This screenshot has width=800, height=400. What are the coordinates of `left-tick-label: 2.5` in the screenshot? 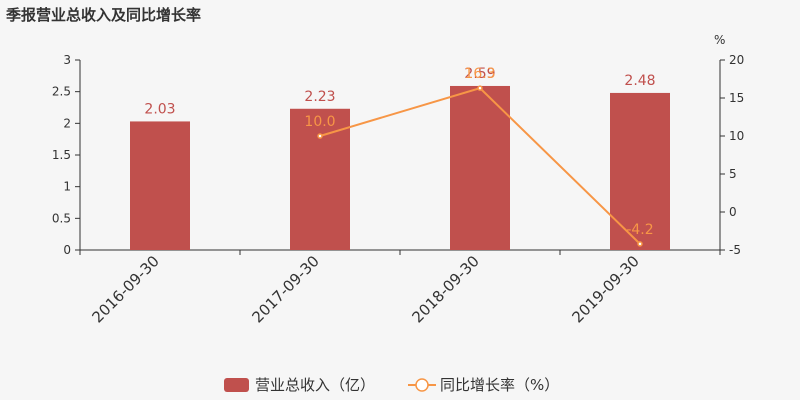 It's located at (61, 92).